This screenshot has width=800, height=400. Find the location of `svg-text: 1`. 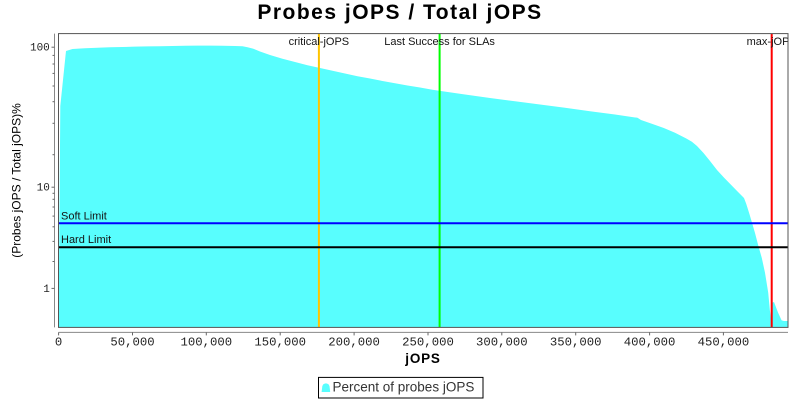

svg-text: 1 is located at coordinates (46, 290).